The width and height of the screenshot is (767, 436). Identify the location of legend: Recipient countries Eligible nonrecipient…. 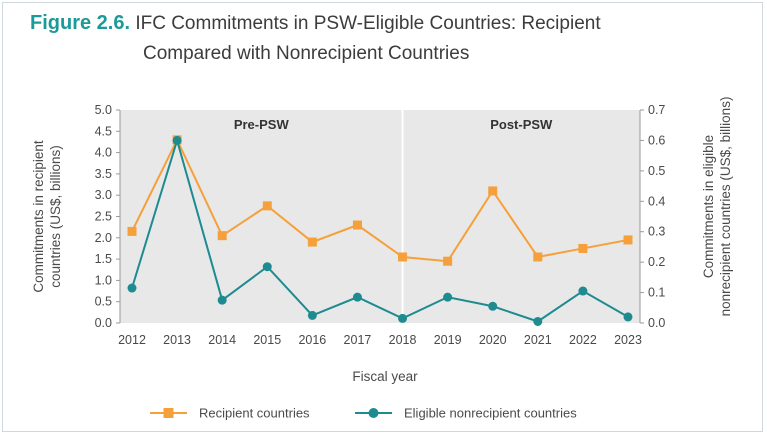
(363, 413).